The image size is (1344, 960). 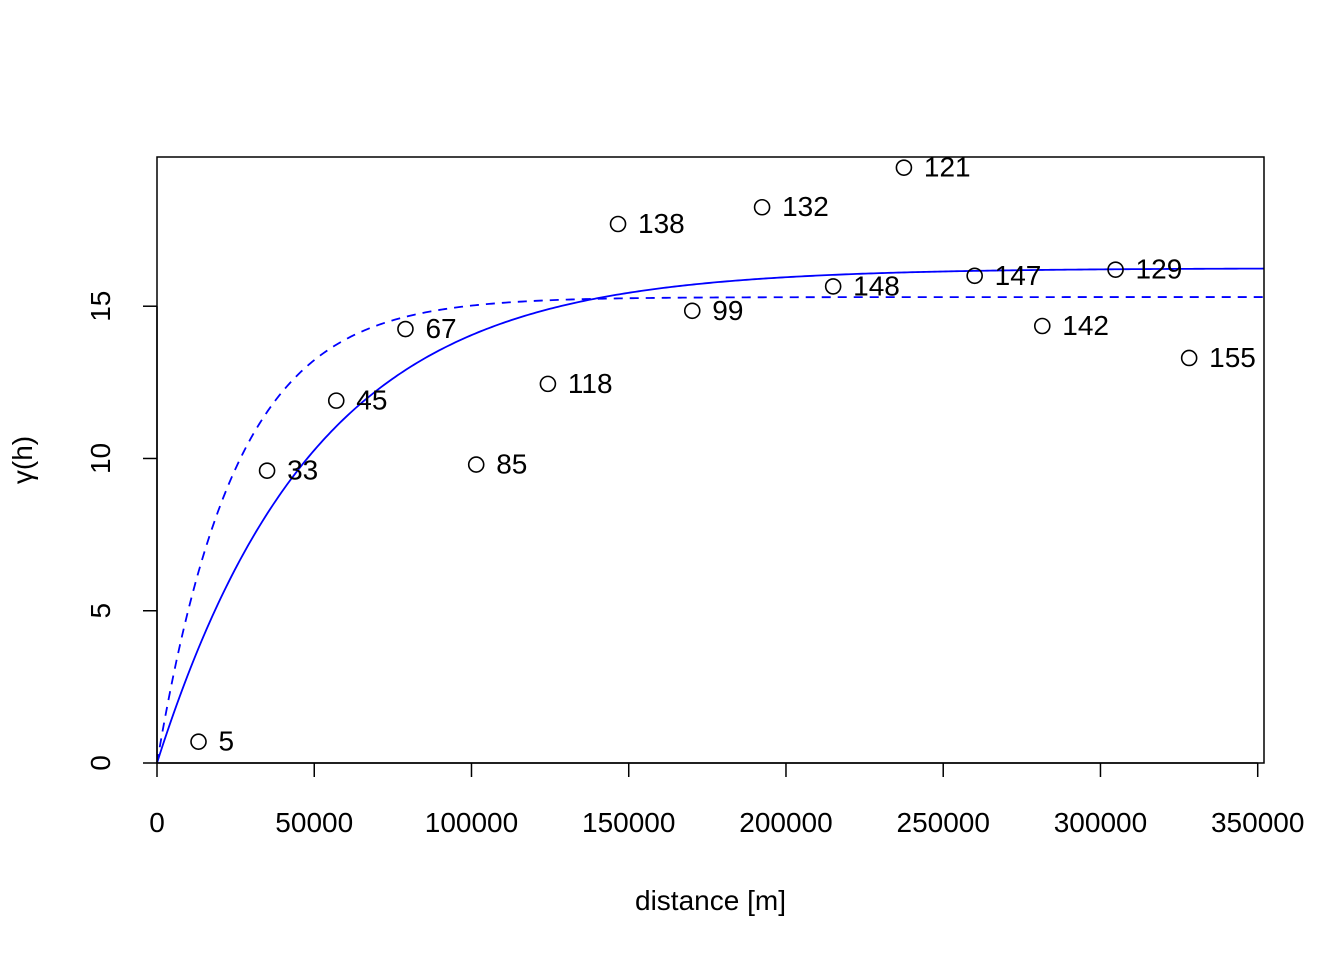 I want to click on point-count-label: 99, so click(x=727, y=310).